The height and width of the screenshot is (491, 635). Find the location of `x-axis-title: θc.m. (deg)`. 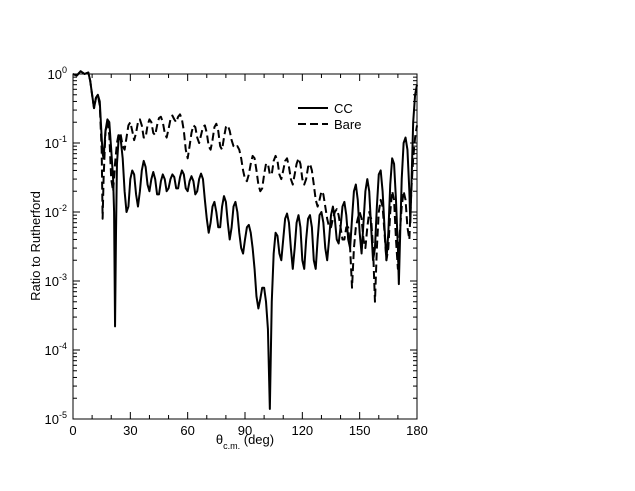

x-axis-title: θc.m. (deg) is located at coordinates (245, 441).